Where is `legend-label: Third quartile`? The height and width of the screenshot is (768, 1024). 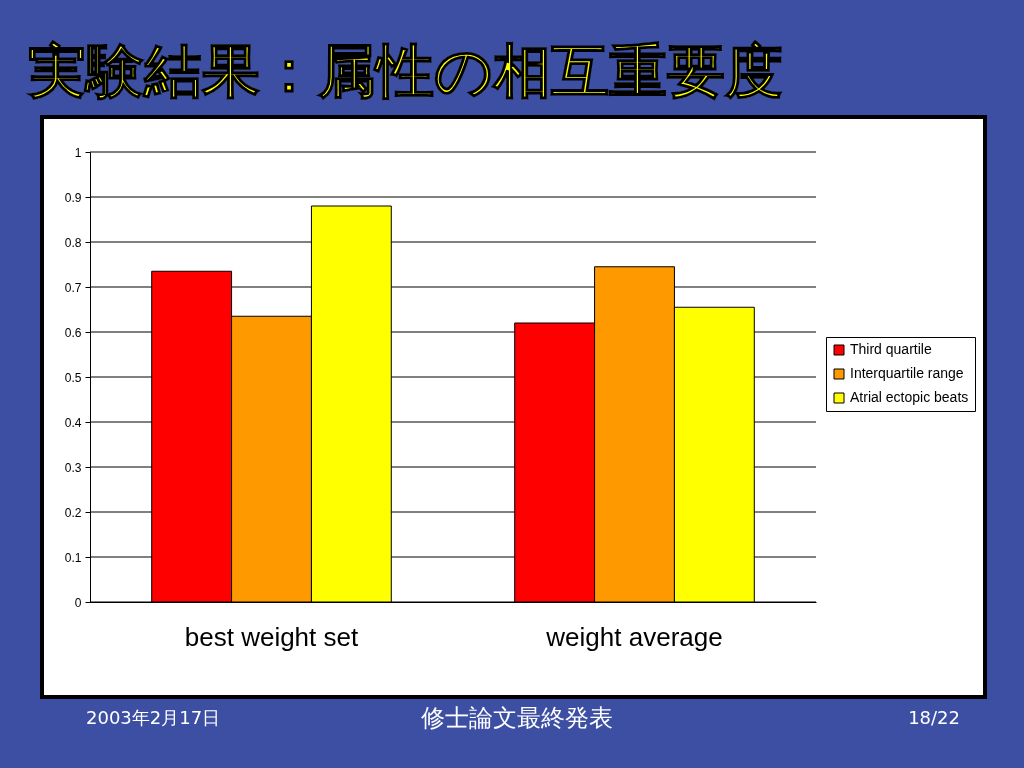 legend-label: Third quartile is located at coordinates (891, 349).